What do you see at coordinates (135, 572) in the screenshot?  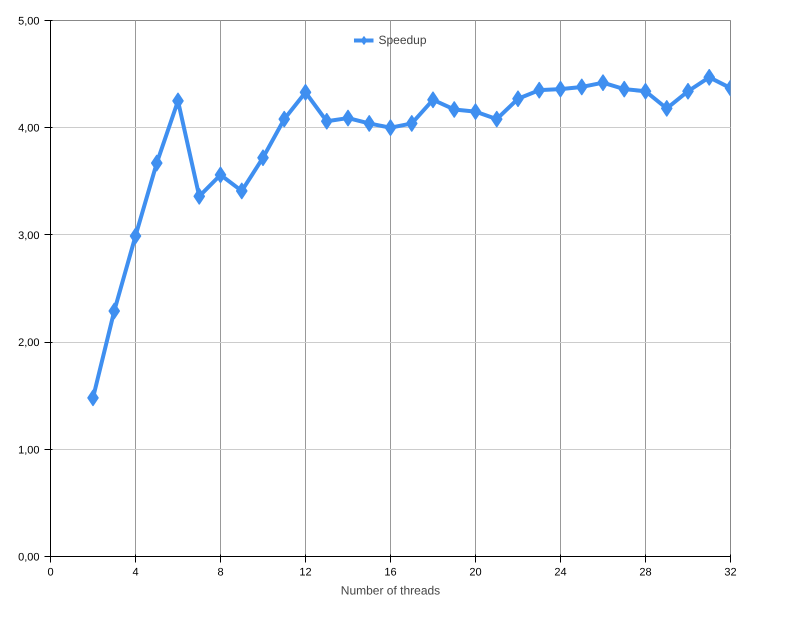 I see `x-tick-label: 4` at bounding box center [135, 572].